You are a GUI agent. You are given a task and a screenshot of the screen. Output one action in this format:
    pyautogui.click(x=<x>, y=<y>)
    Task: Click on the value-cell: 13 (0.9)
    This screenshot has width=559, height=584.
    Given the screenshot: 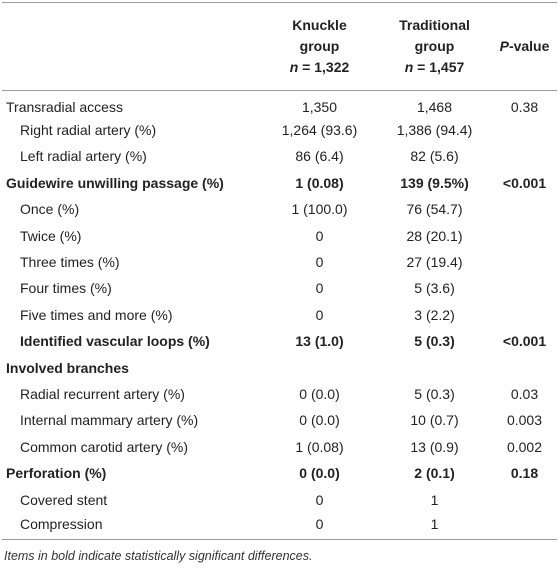 What is the action you would take?
    pyautogui.click(x=434, y=446)
    